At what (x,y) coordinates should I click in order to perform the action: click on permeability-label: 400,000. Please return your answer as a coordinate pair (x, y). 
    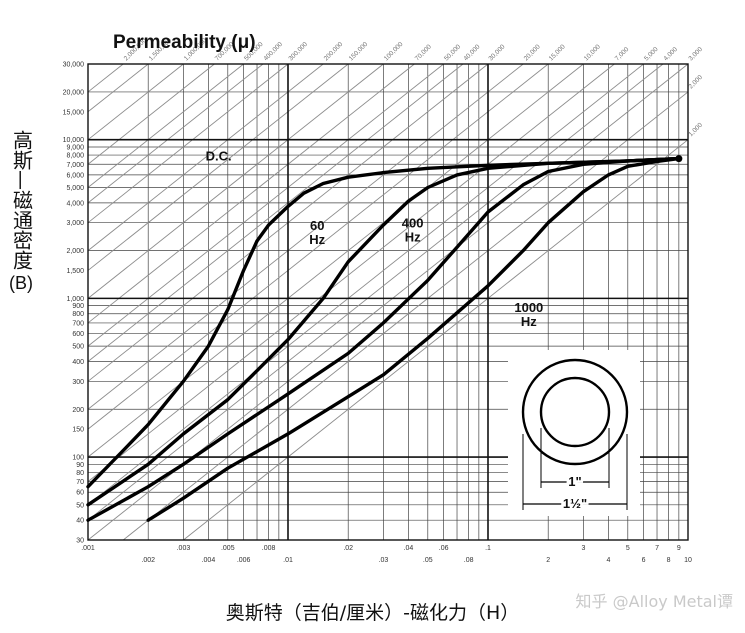
    Looking at the image, I should click on (273, 52).